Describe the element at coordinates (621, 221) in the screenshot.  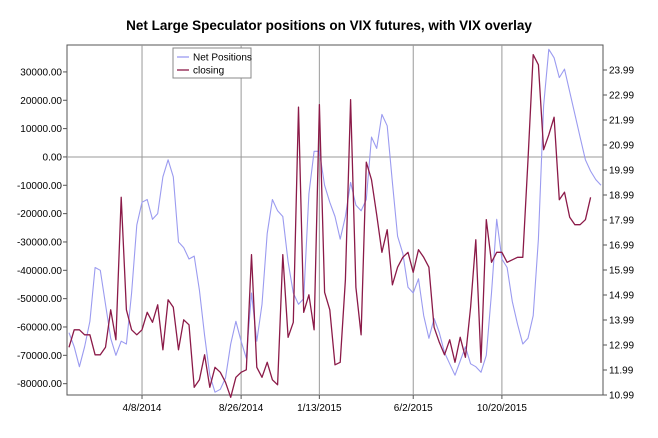
I see `right-tick-label: 17.99` at that location.